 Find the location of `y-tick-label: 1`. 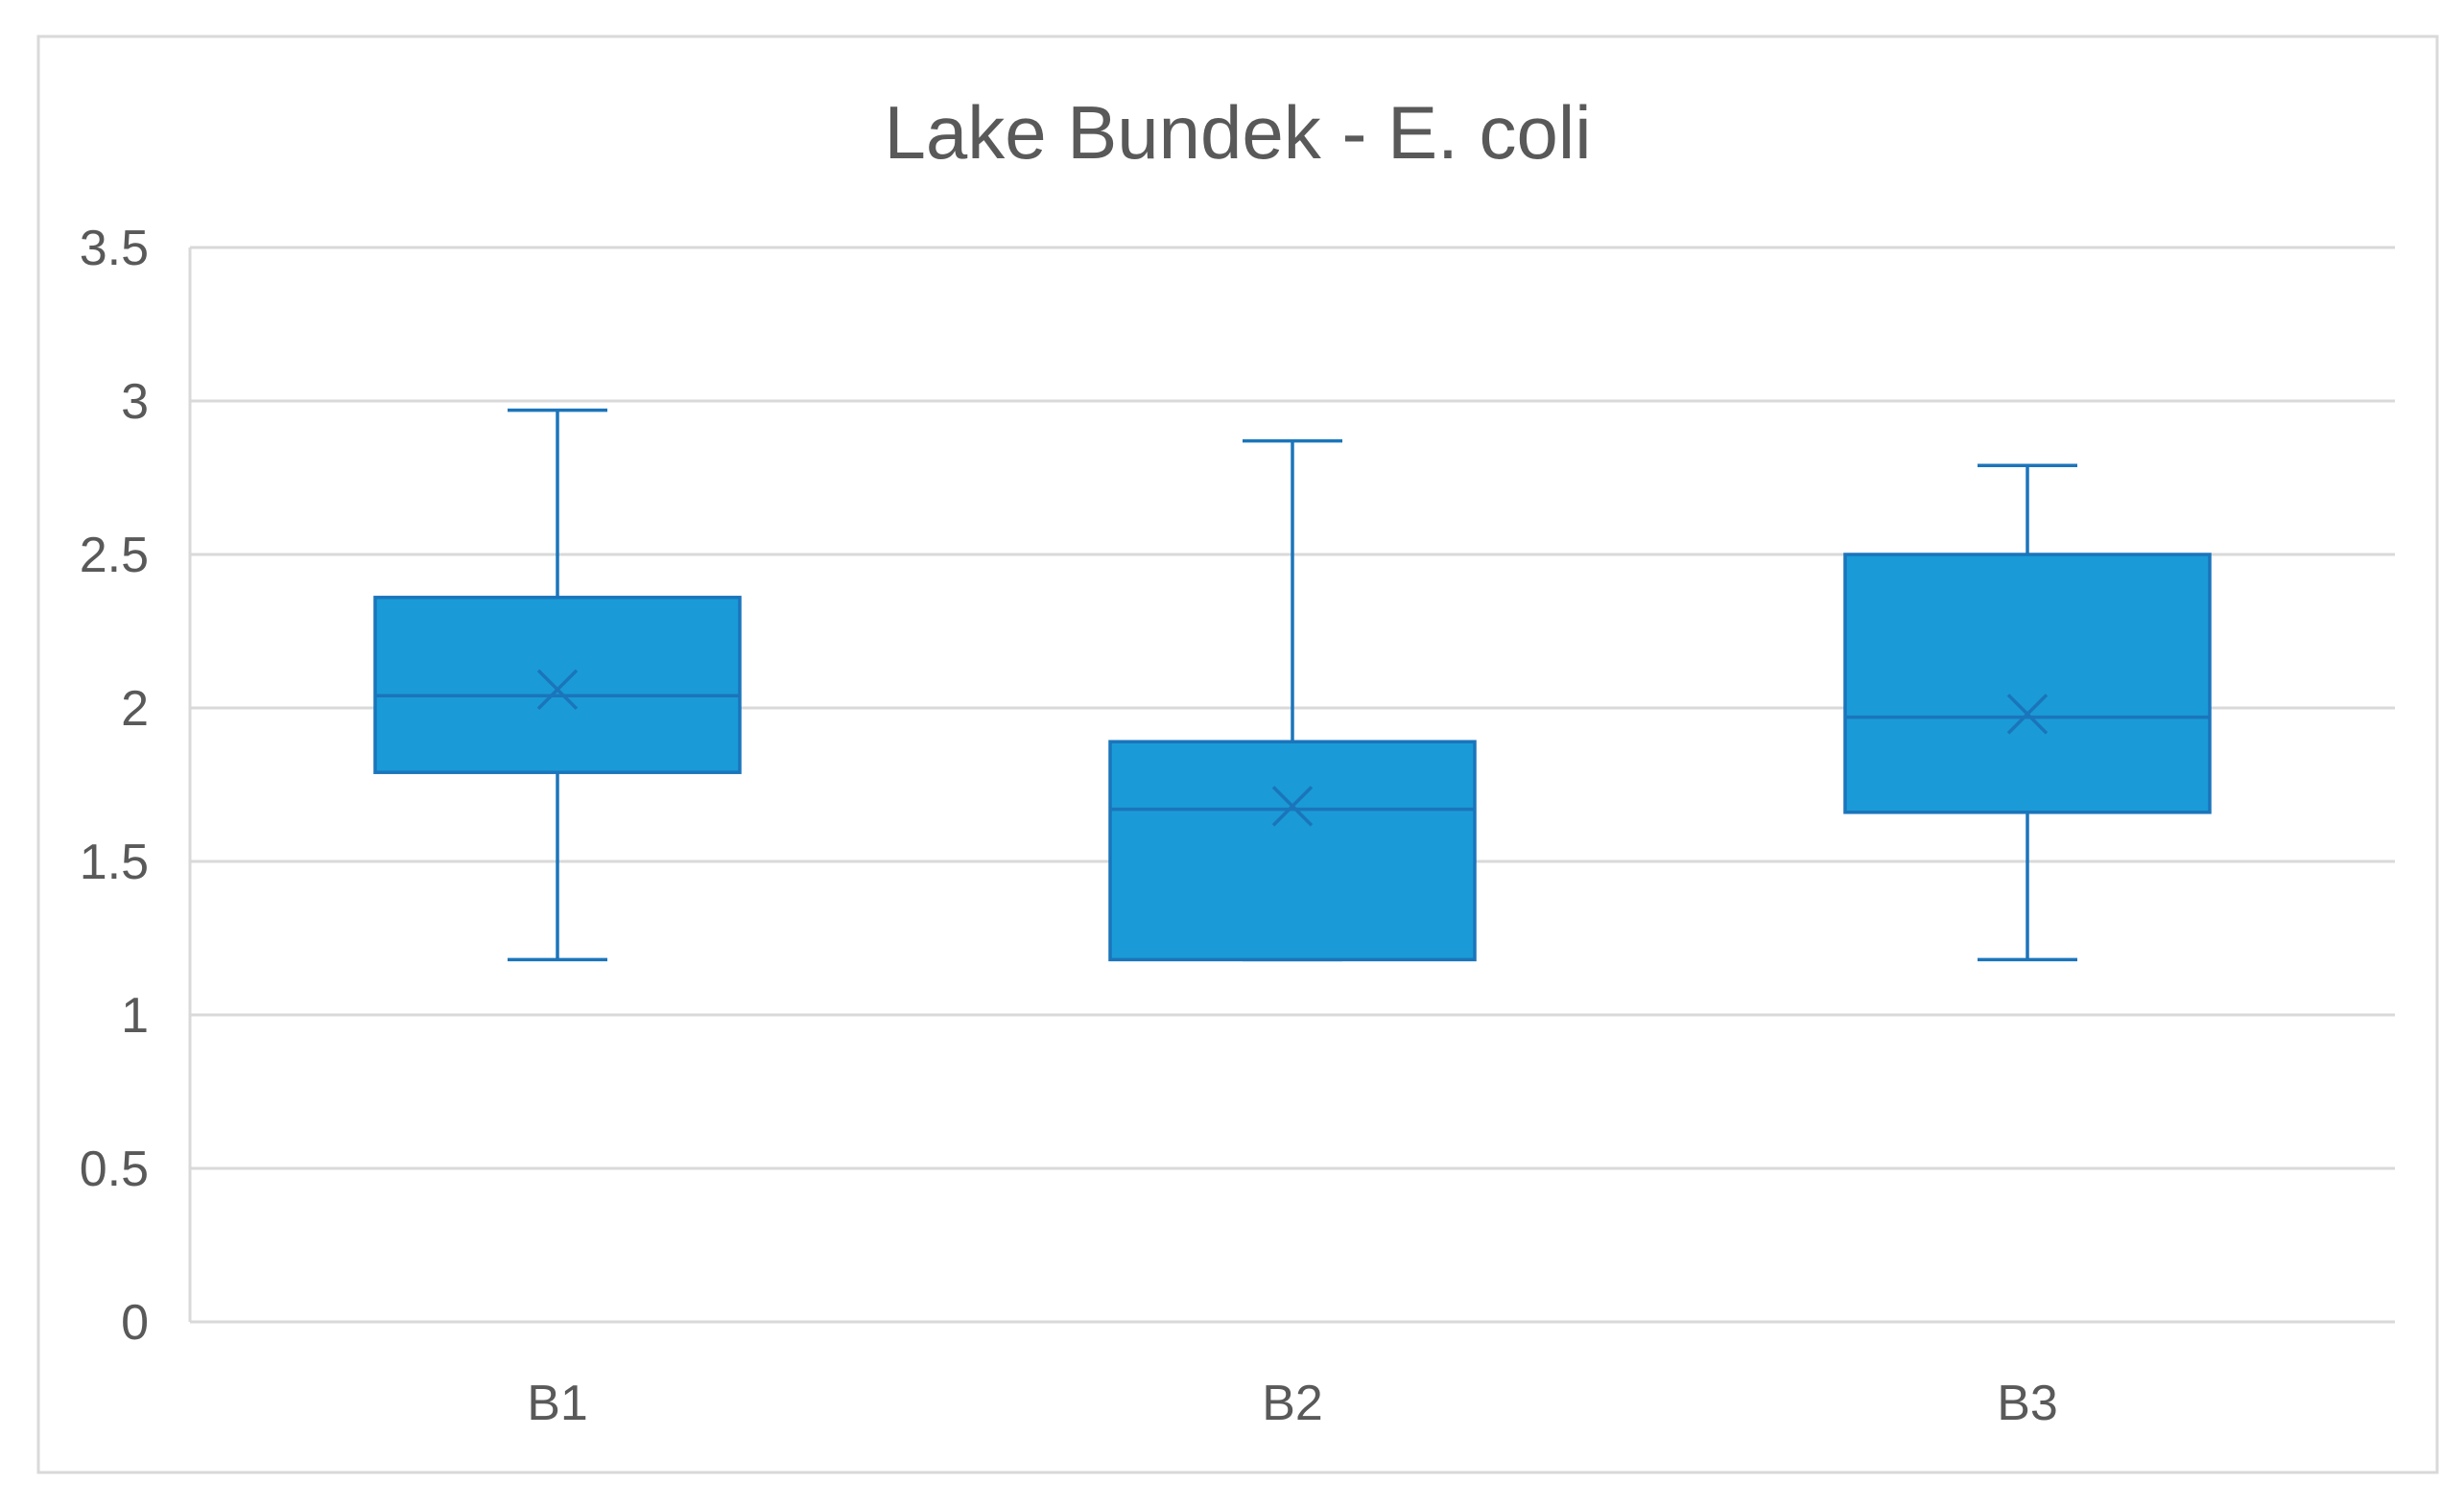

y-tick-label: 1 is located at coordinates (135, 1016).